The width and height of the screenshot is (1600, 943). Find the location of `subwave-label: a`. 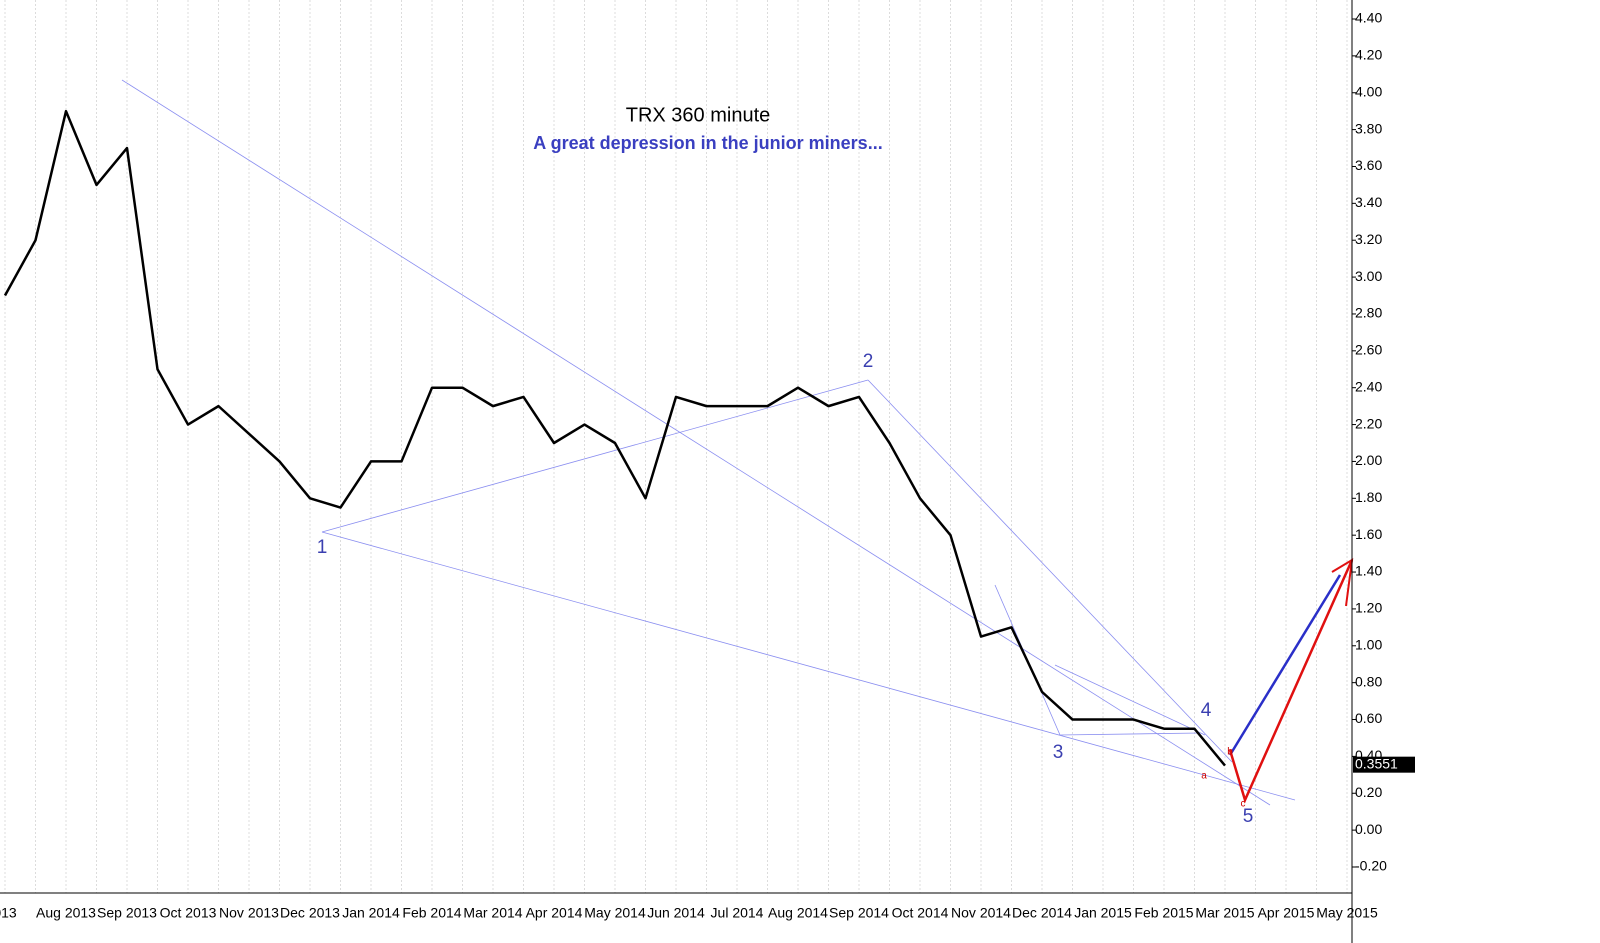

subwave-label: a is located at coordinates (1204, 776).